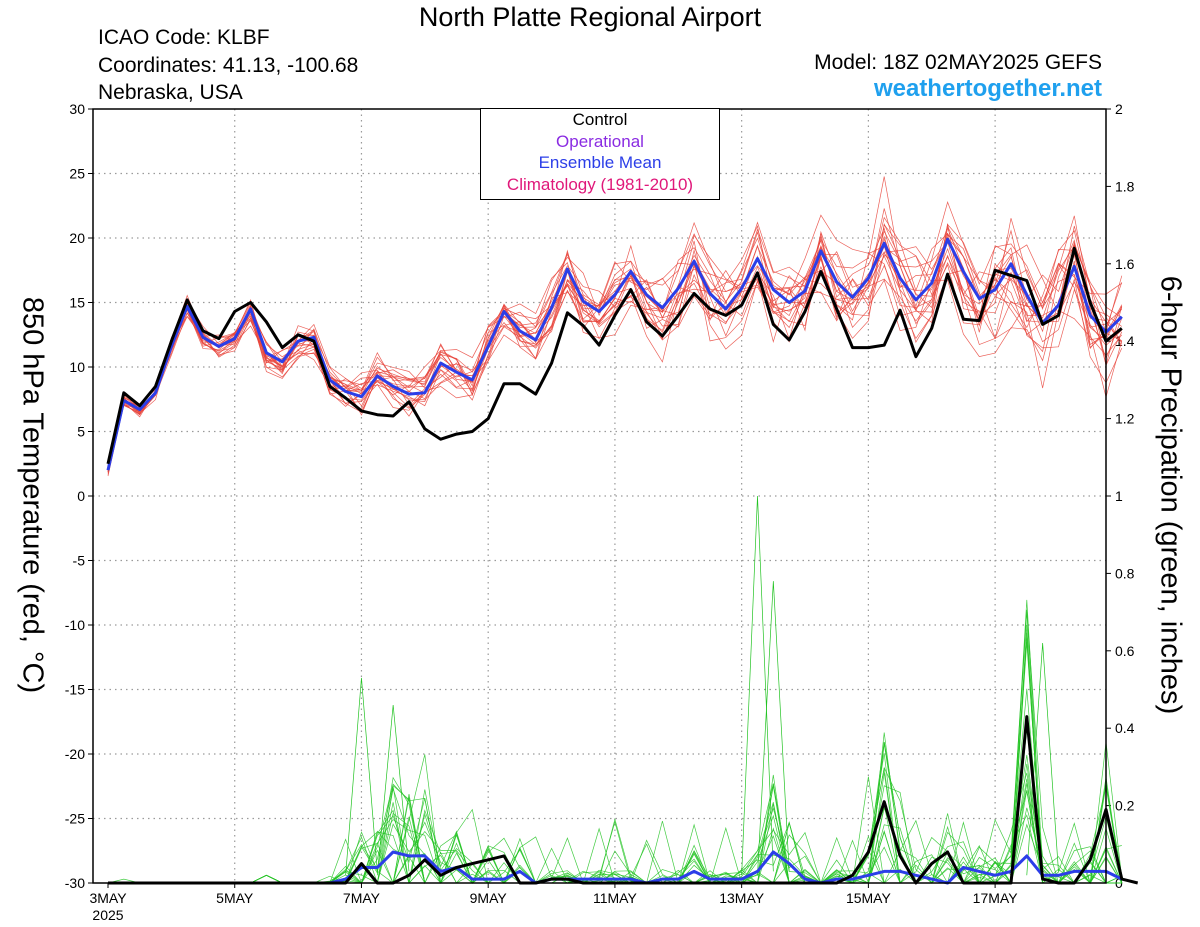 This screenshot has height=927, width=1200. I want to click on y-tick-label-right: 0.8, so click(1125, 573).